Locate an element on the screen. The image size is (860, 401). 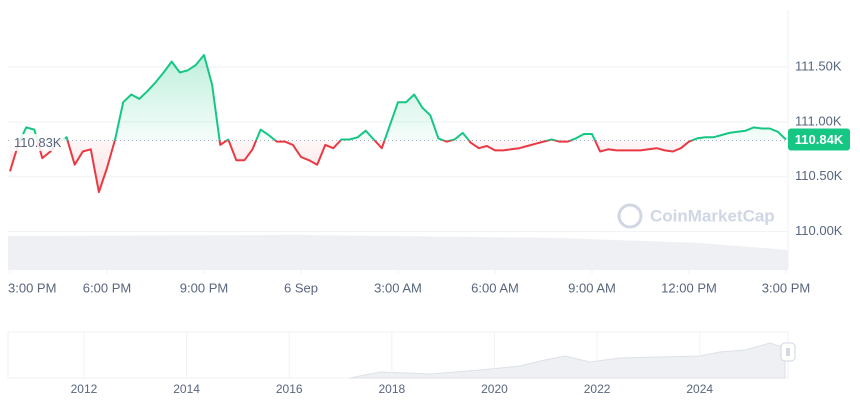
navigator-area is located at coordinates (567, 360).